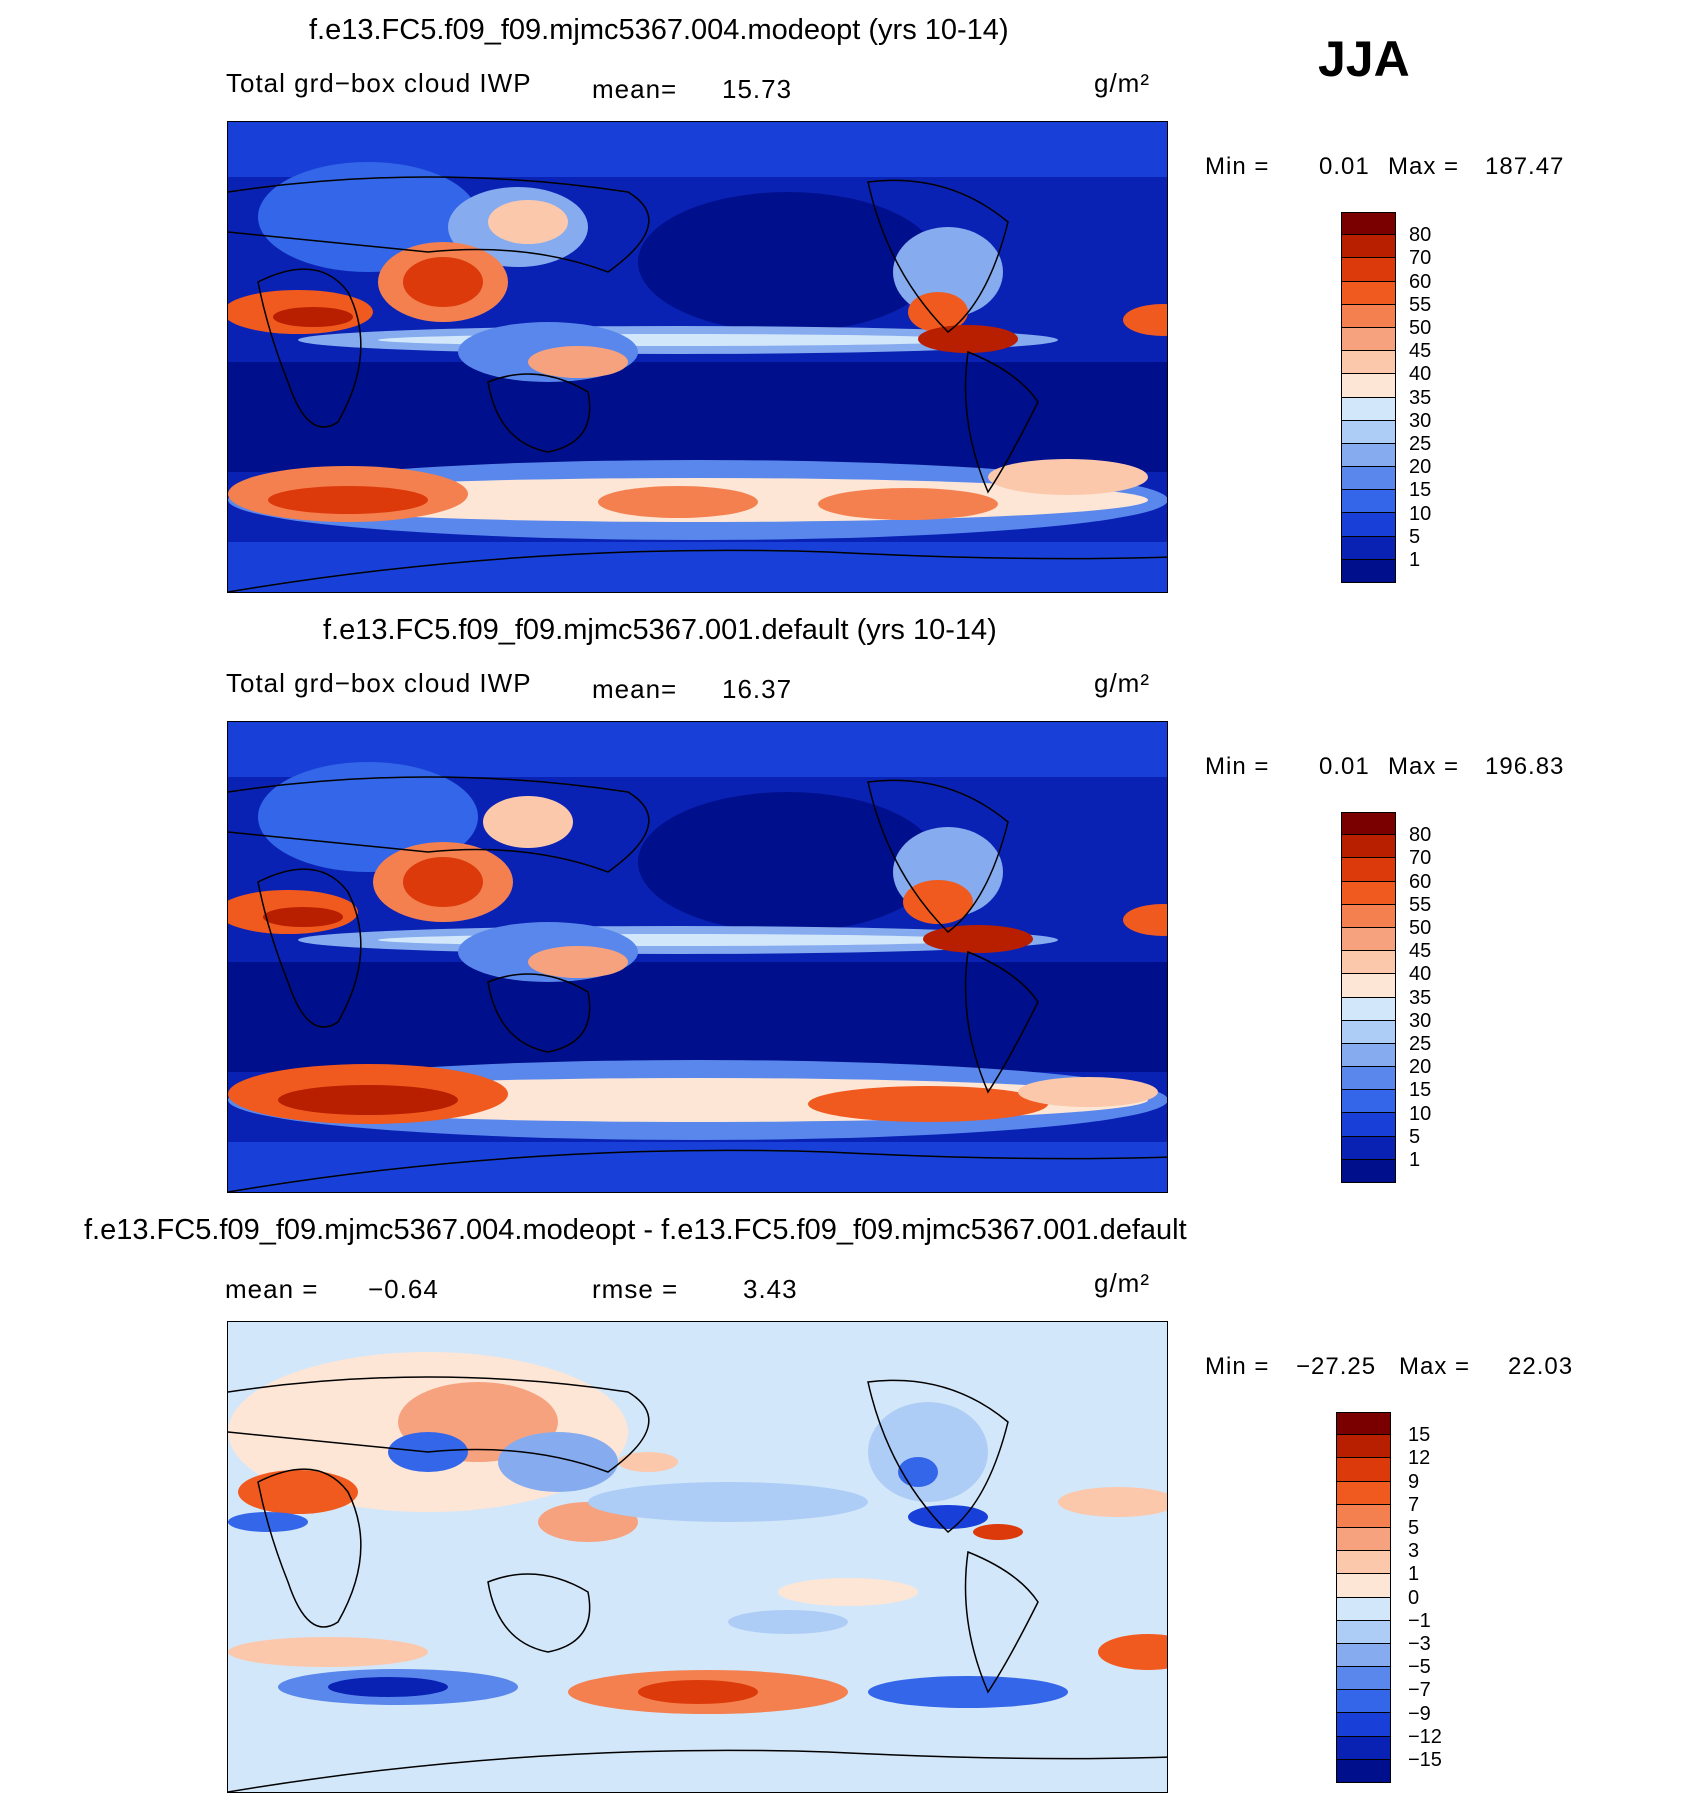 The height and width of the screenshot is (1808, 1691). I want to click on panel2-min-label: Min =, so click(1237, 766).